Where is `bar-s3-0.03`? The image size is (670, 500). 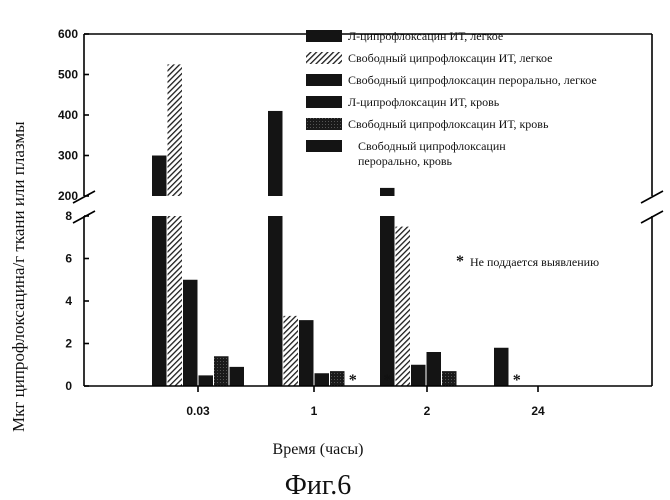
bar-s3-0.03 is located at coordinates (190, 333).